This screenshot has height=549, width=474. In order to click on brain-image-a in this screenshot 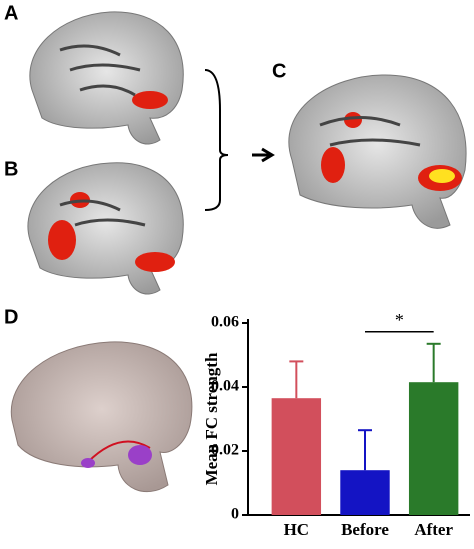, I will do `click(106, 78)`.